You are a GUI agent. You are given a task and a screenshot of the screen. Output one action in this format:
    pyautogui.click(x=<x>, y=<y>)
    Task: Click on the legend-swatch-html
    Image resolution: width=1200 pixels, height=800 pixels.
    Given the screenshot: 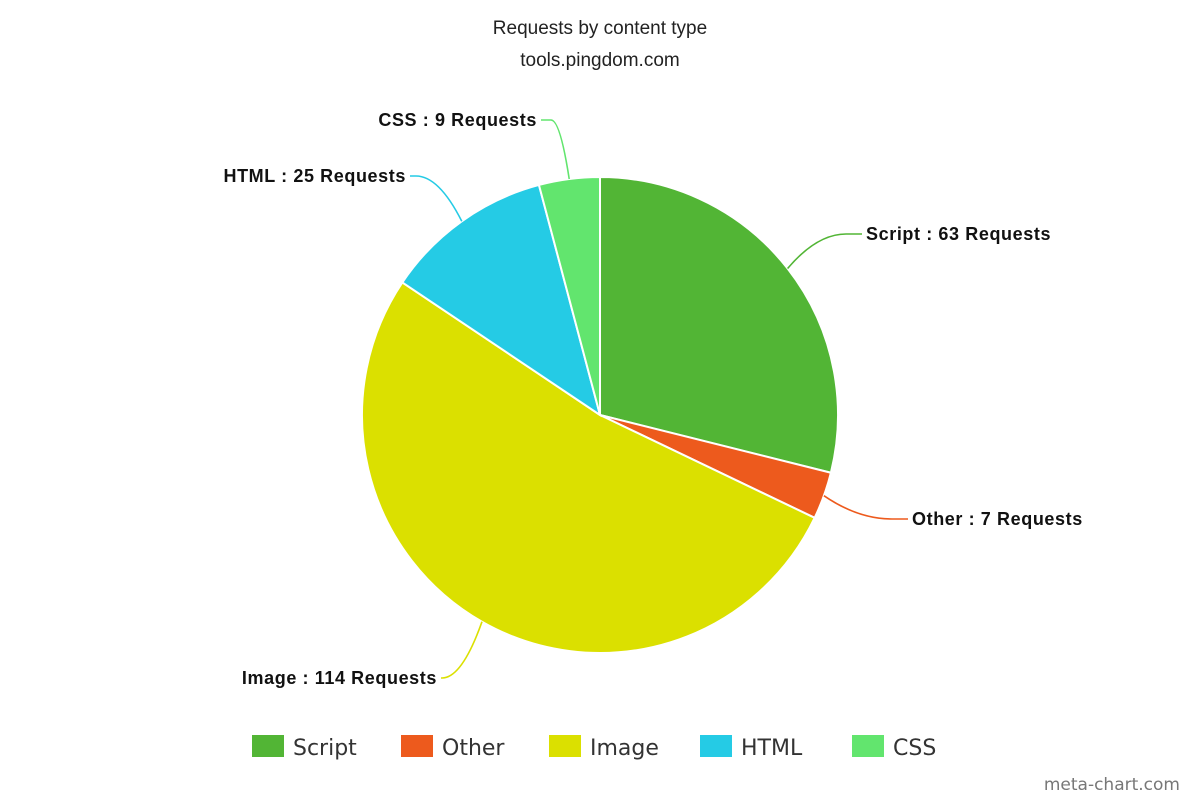 What is the action you would take?
    pyautogui.click(x=716, y=746)
    